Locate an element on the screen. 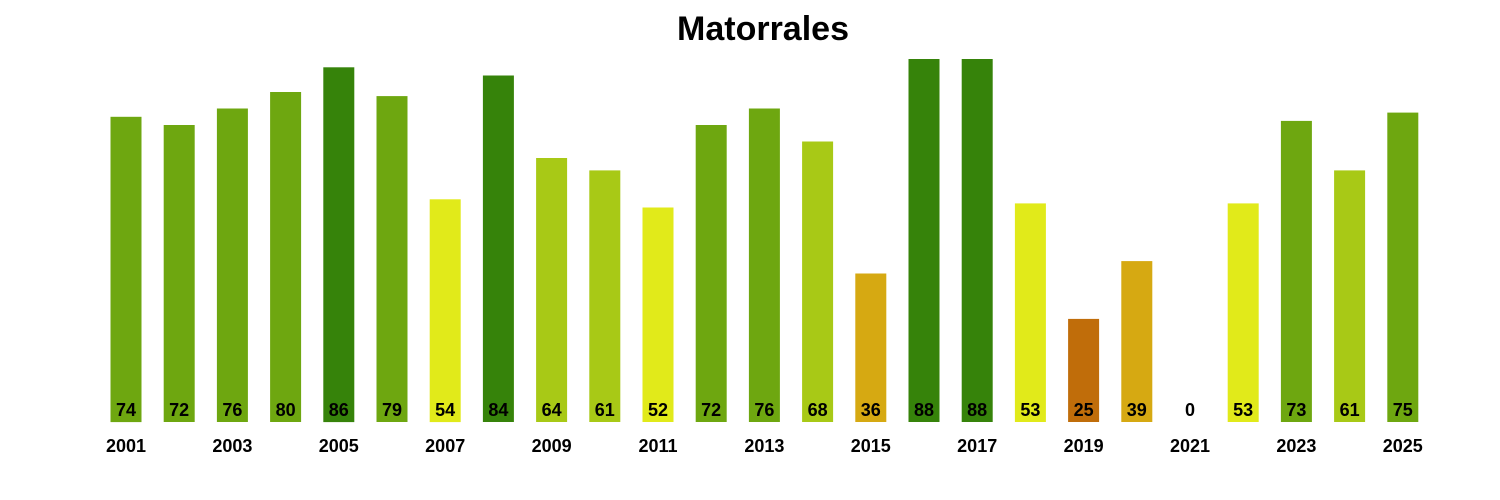 Image resolution: width=1500 pixels, height=500 pixels. value-label-2018: 53 is located at coordinates (1030, 410).